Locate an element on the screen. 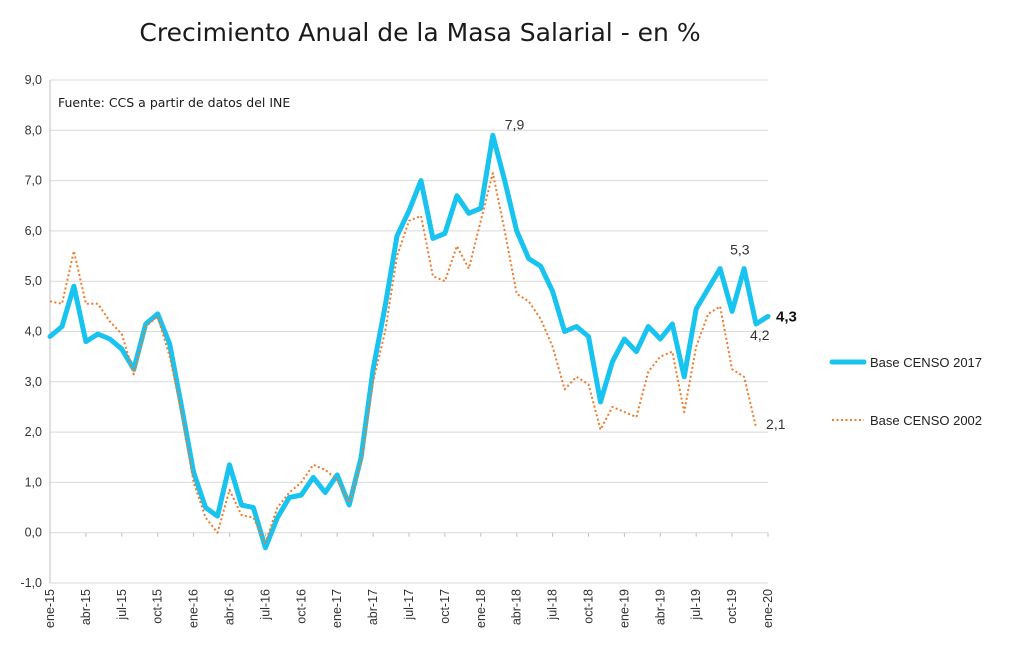 This screenshot has height=669, width=1024. y-tick-label: 3,0 is located at coordinates (33, 382).